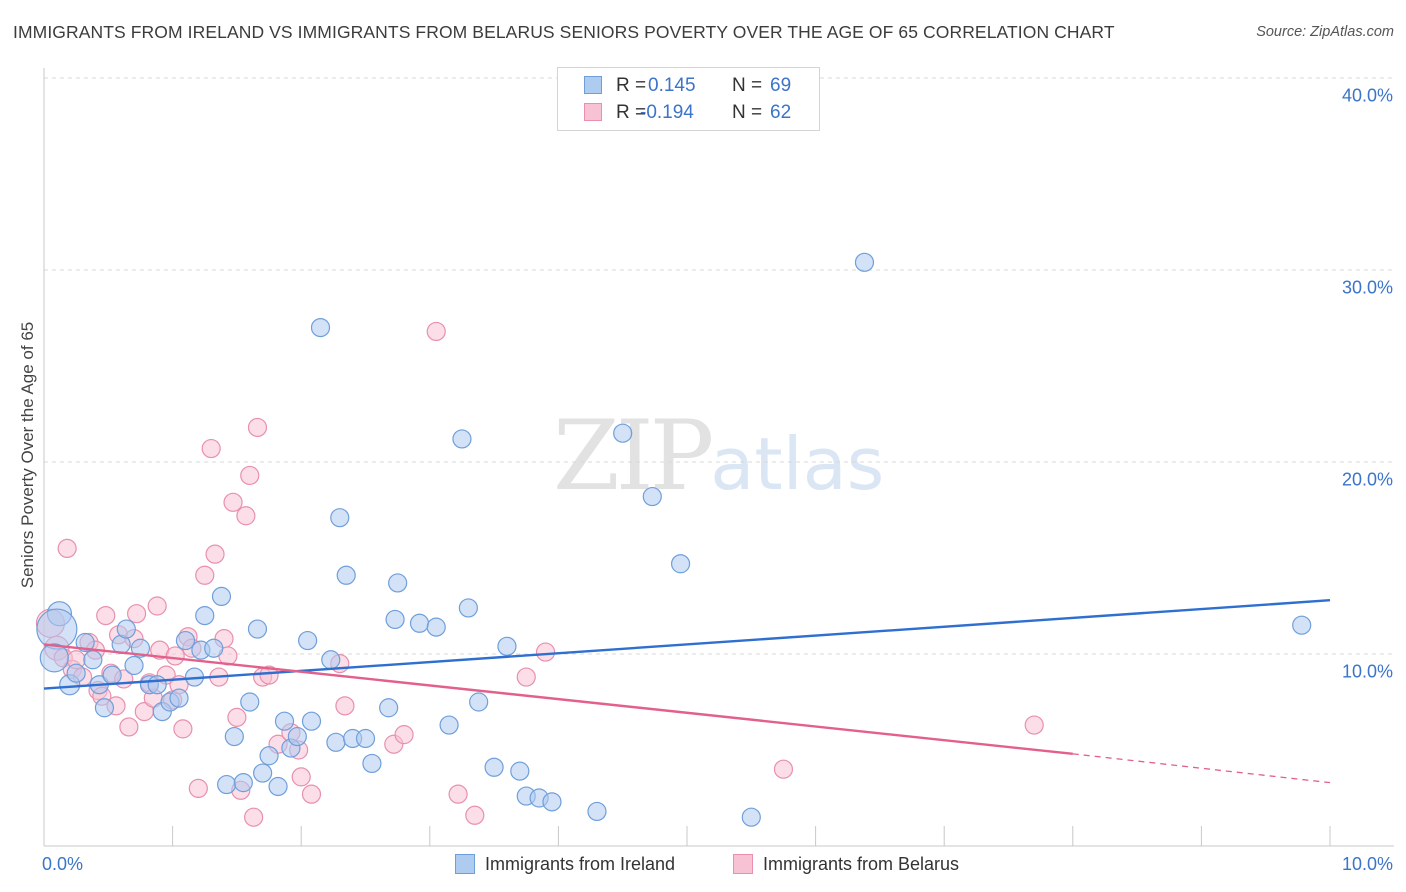 This screenshot has height=892, width=1406. Describe the element at coordinates (672, 85) in the screenshot. I see `legend-r-value-ireland: 0.145` at that location.